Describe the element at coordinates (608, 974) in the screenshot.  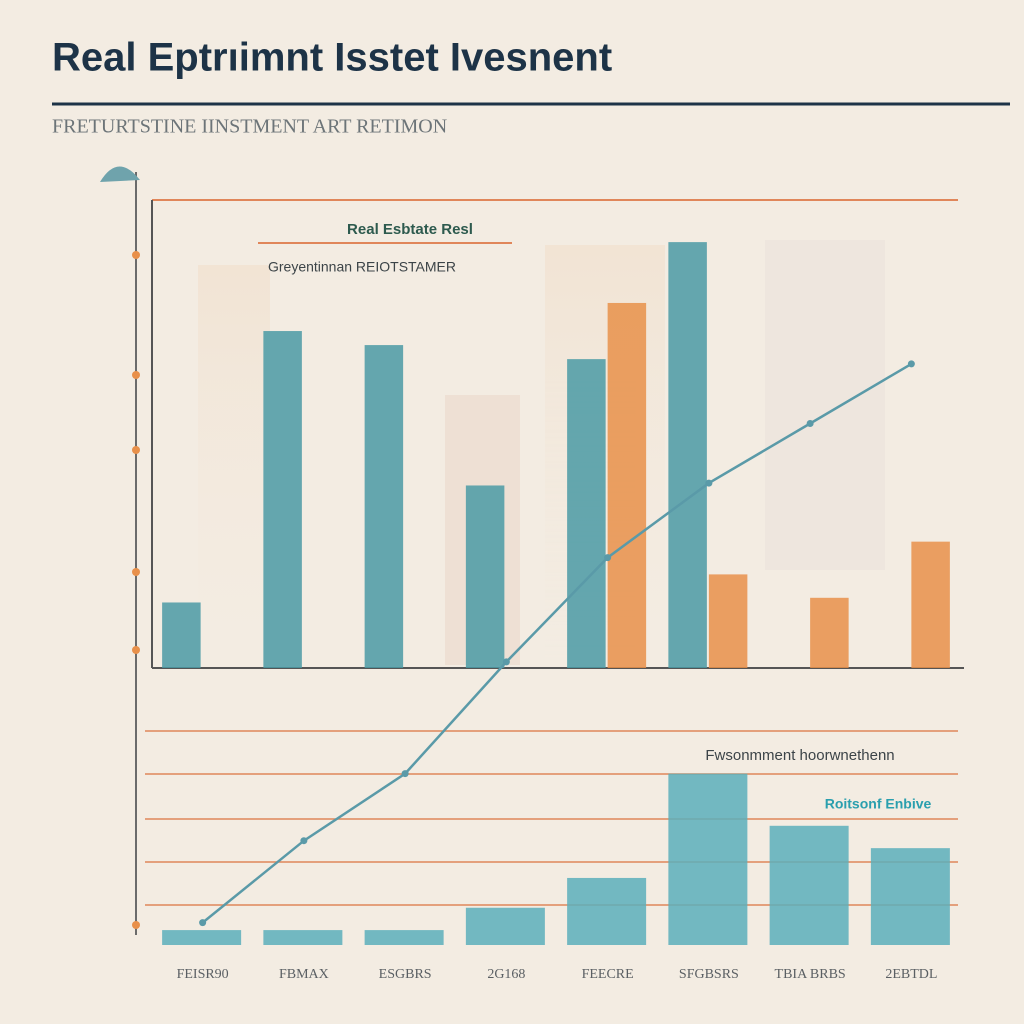
I see `x-tick-label: FEECRE` at that location.